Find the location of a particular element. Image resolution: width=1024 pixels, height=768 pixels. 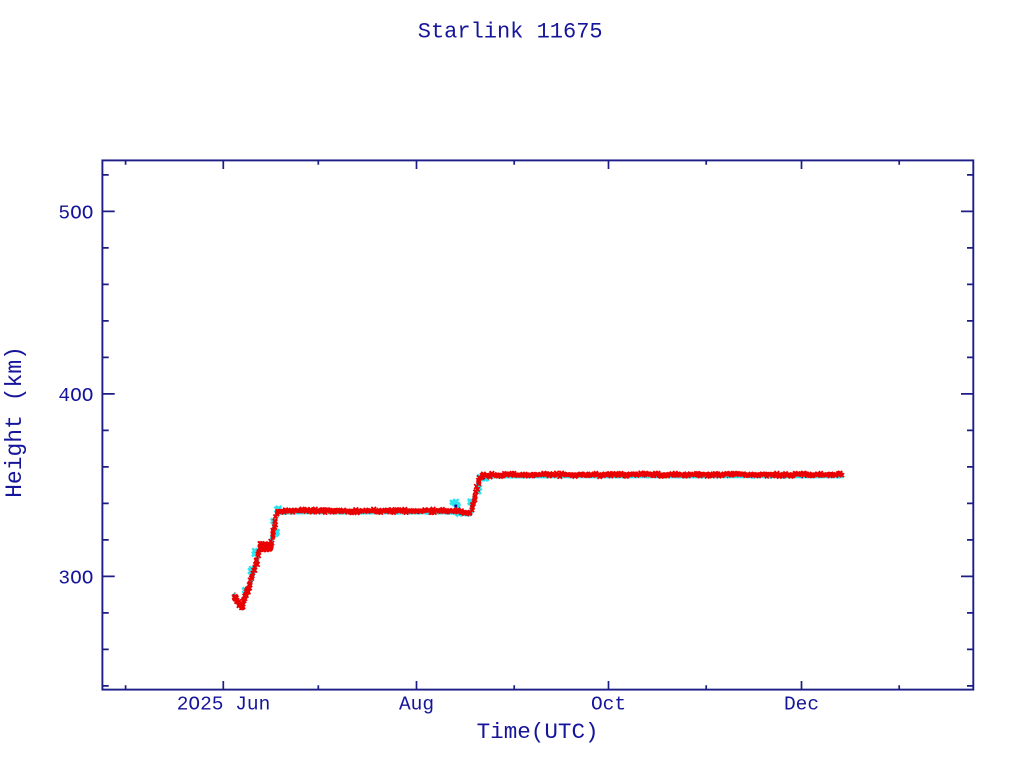

svg-text: Dec is located at coordinates (801, 704).